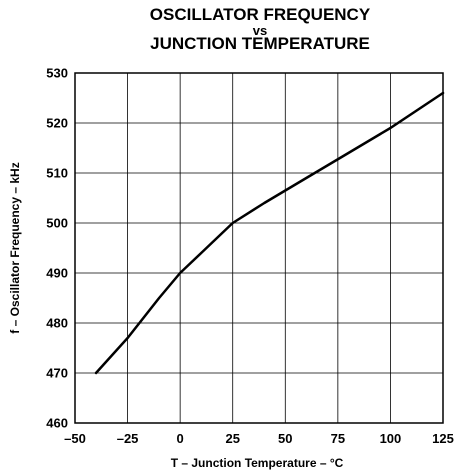  What do you see at coordinates (232, 438) in the screenshot?
I see `x-tick-label: 25` at bounding box center [232, 438].